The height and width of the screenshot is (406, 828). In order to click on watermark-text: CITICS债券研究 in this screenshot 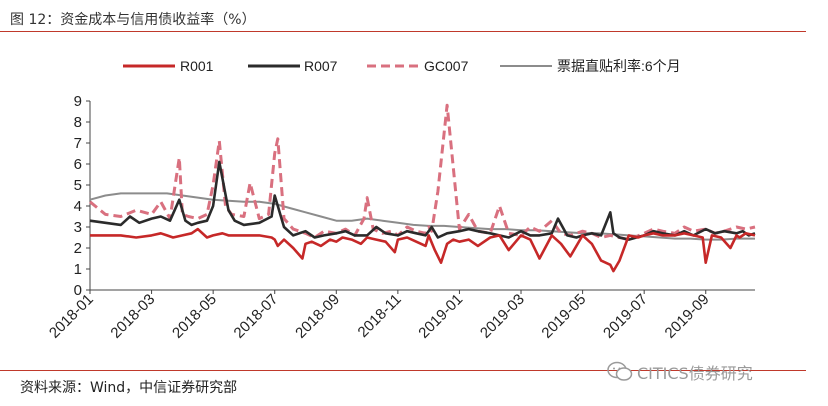, I will do `click(695, 373)`.